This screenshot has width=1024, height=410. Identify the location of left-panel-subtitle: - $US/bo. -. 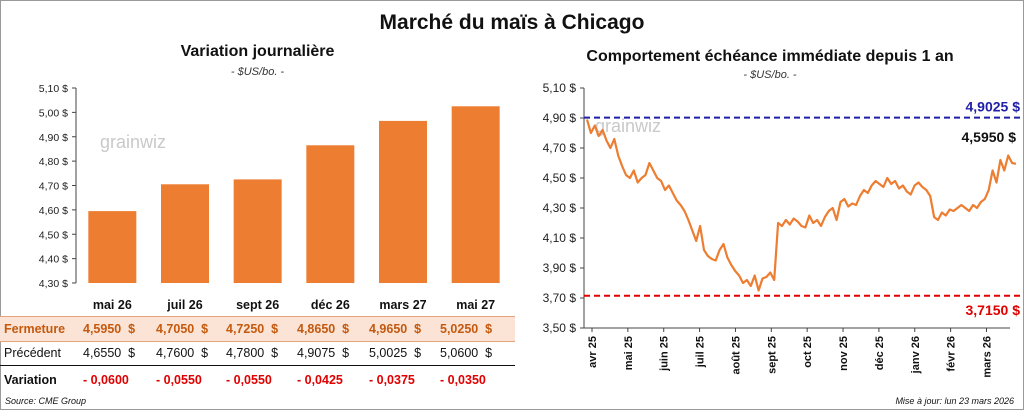
(257, 72).